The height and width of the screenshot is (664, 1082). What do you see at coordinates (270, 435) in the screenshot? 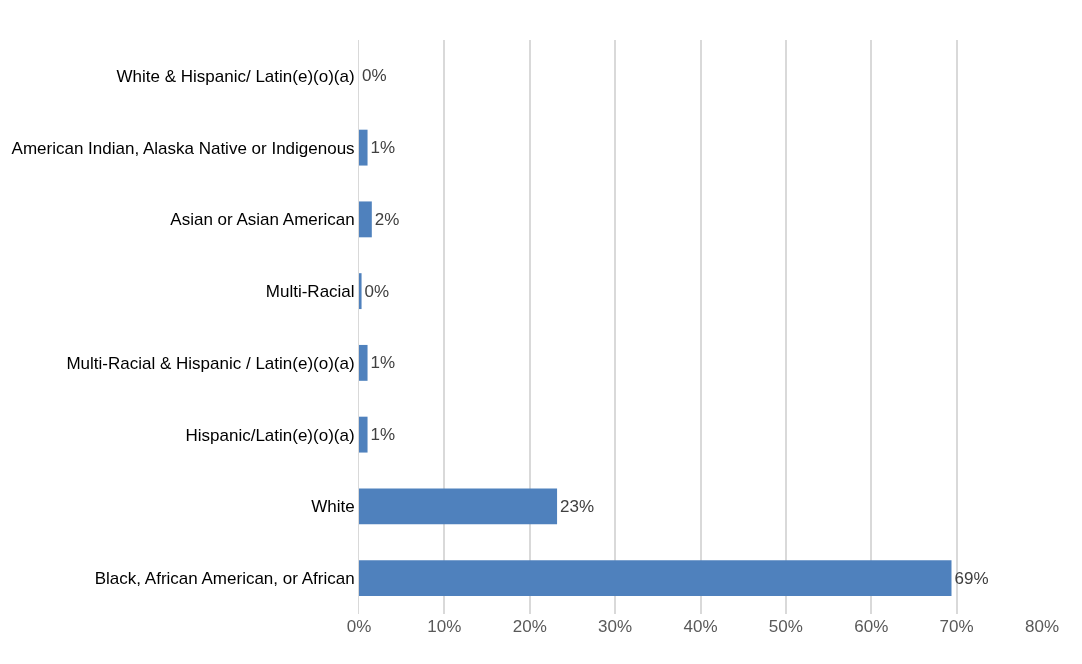
I see `y-tick-label: Hispanic/Latin(e)(o)(a)` at bounding box center [270, 435].